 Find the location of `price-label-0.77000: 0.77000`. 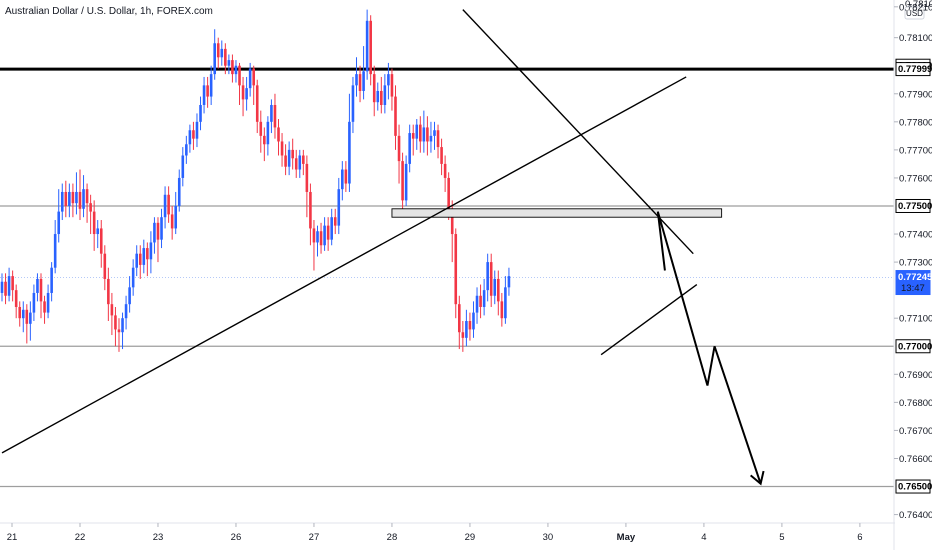

price-label-0.77000: 0.77000 is located at coordinates (913, 346).